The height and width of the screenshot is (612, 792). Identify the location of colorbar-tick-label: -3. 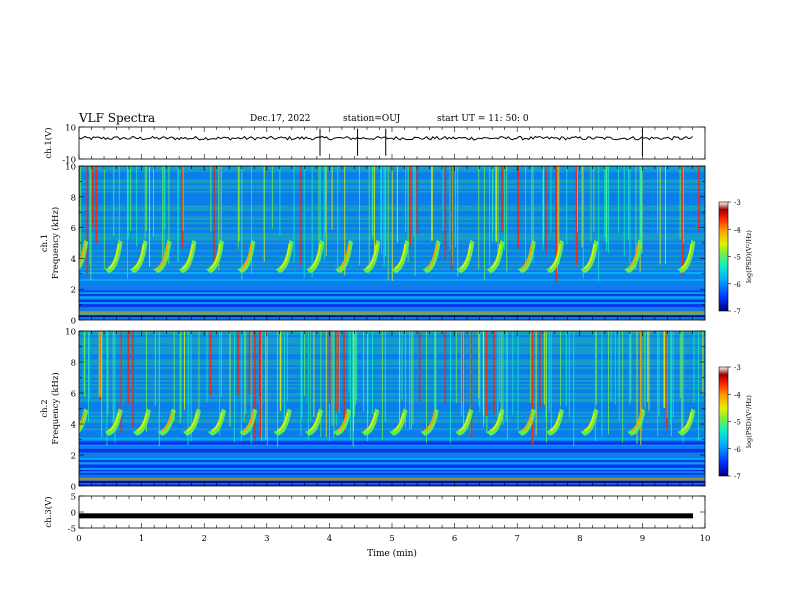
(737, 203).